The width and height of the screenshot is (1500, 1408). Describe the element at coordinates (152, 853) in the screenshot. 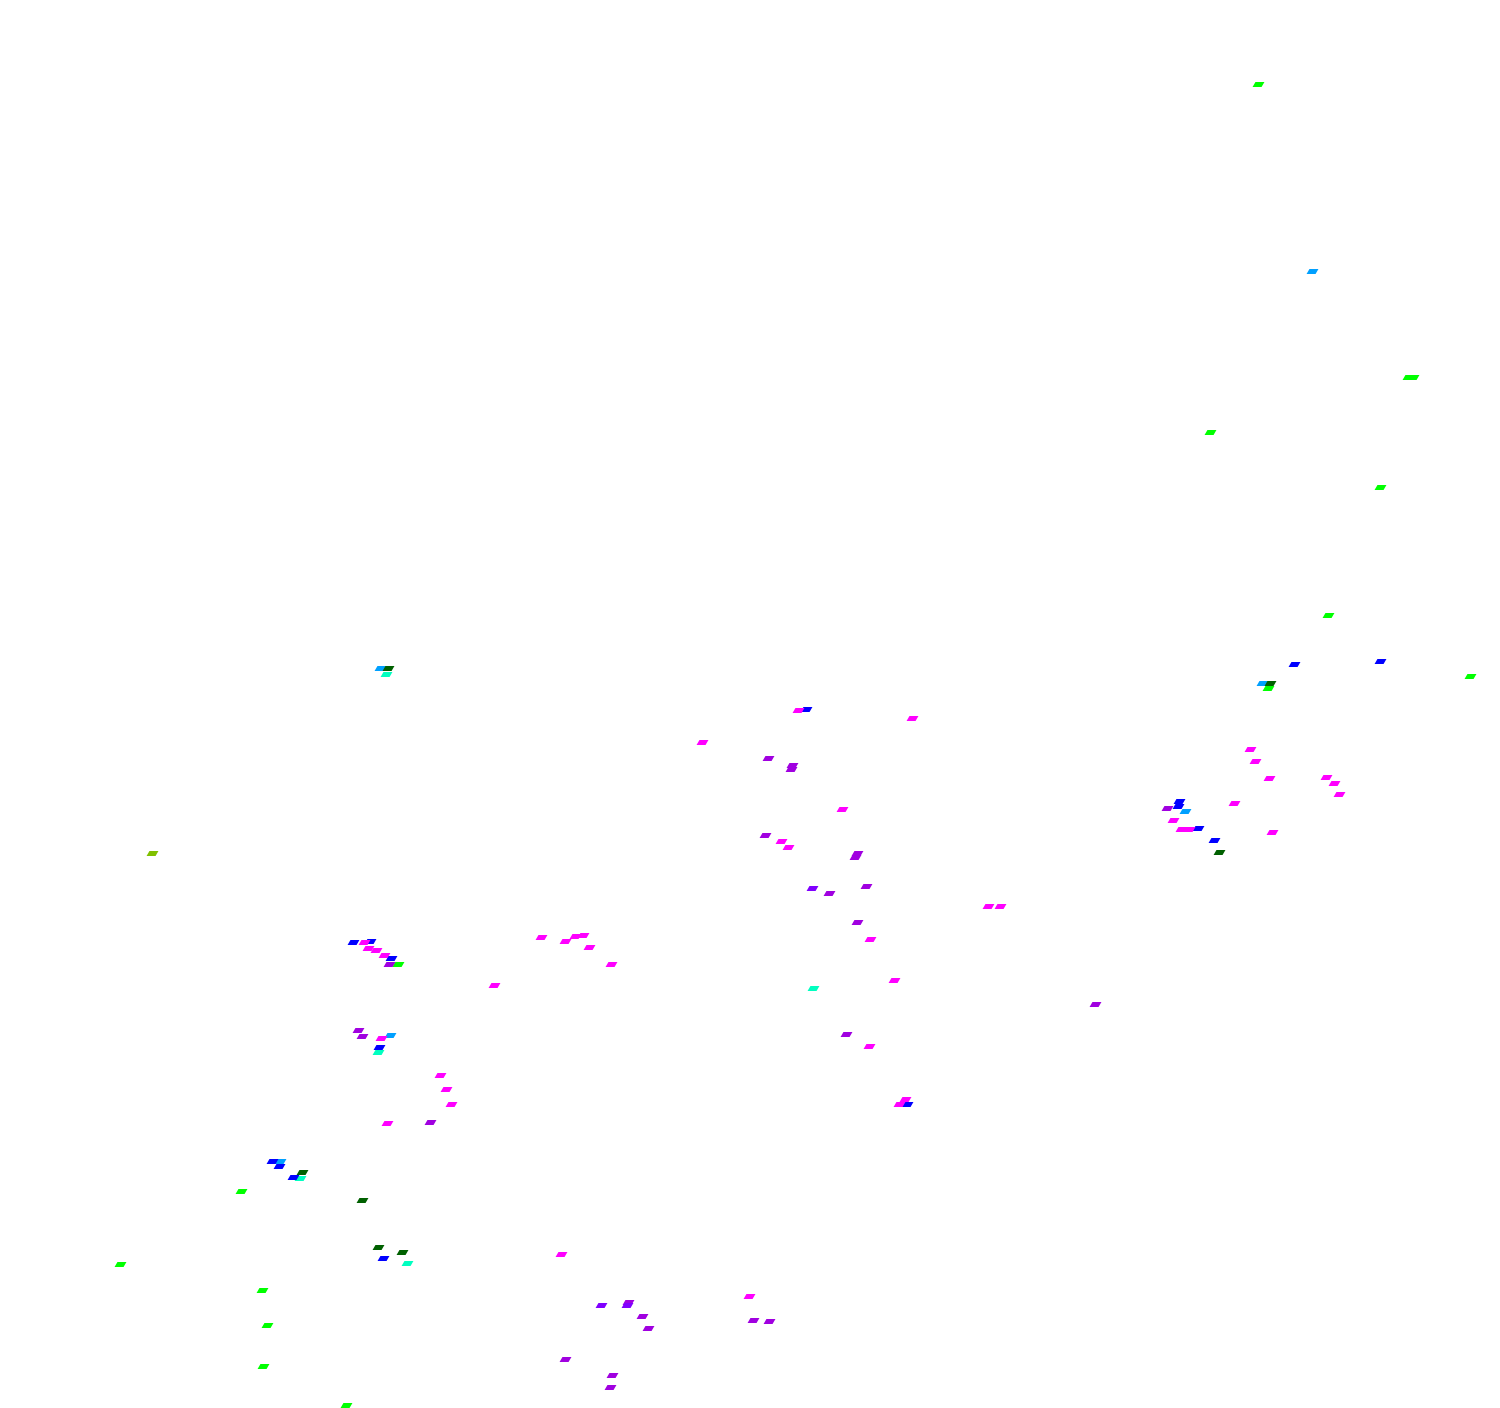

I see `point-marker-olive` at that location.